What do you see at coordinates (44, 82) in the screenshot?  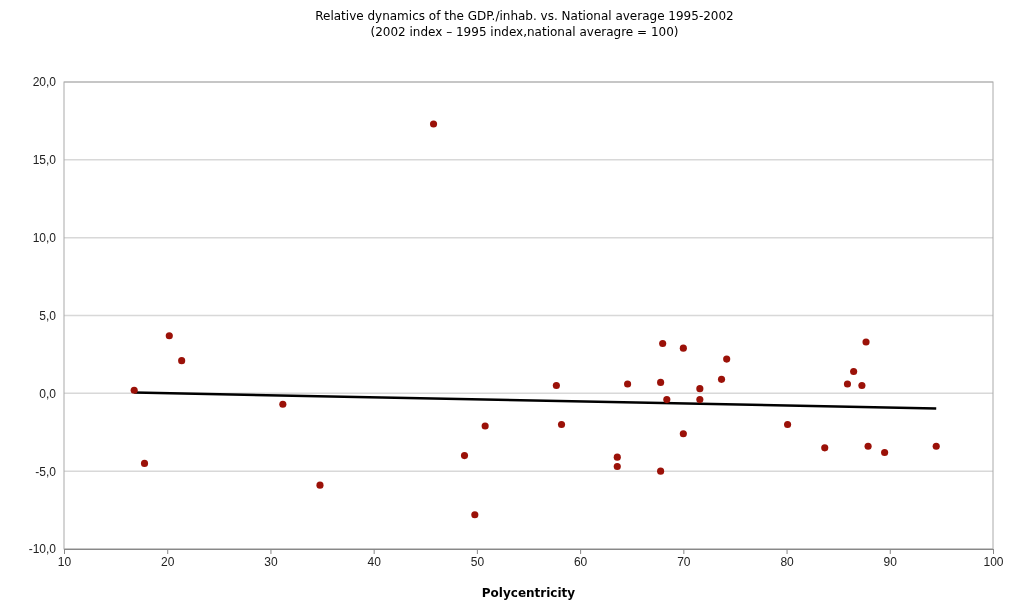 I see `y-tick-label: 20,0` at bounding box center [44, 82].